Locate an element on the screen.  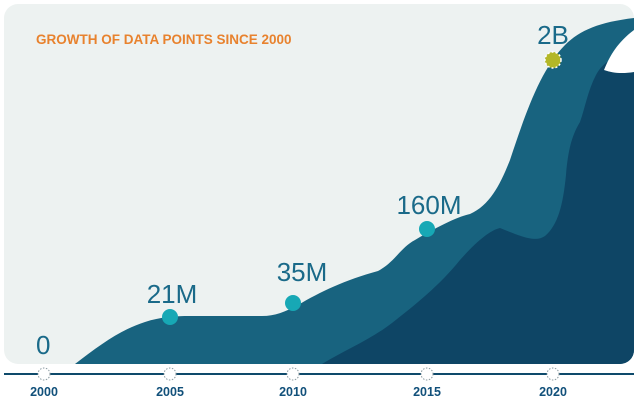
panel-notch is located at coordinates (619, 52).